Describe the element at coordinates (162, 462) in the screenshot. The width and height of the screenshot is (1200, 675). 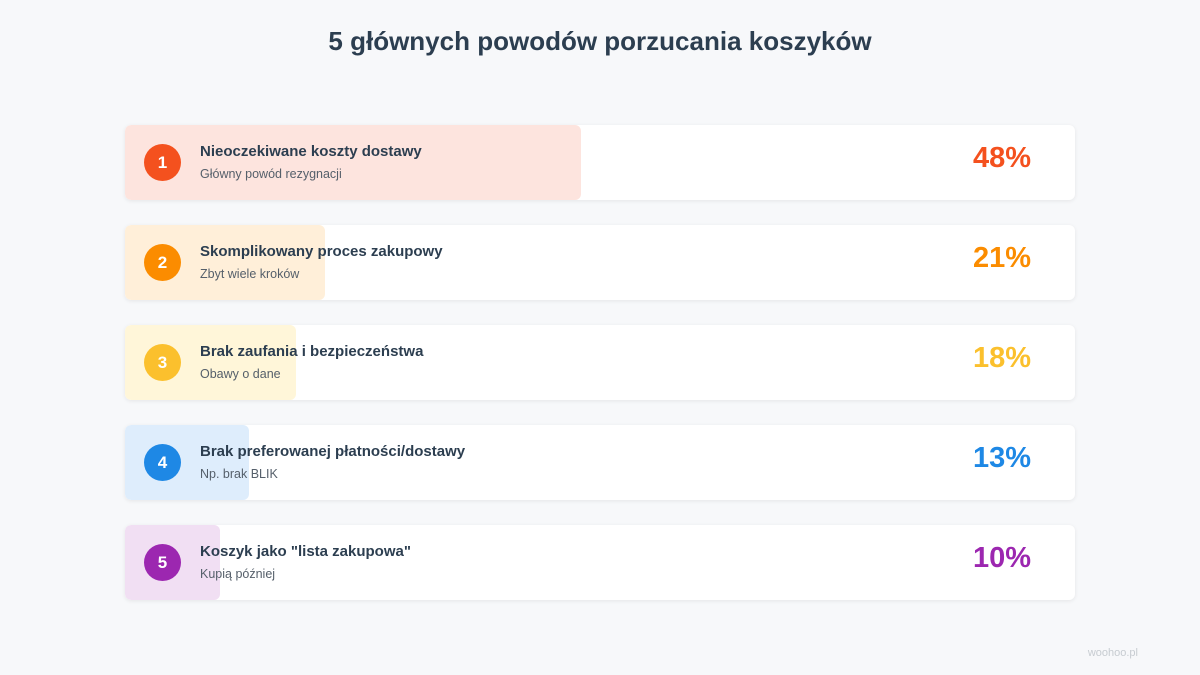
I see `rank-badge: 4` at that location.